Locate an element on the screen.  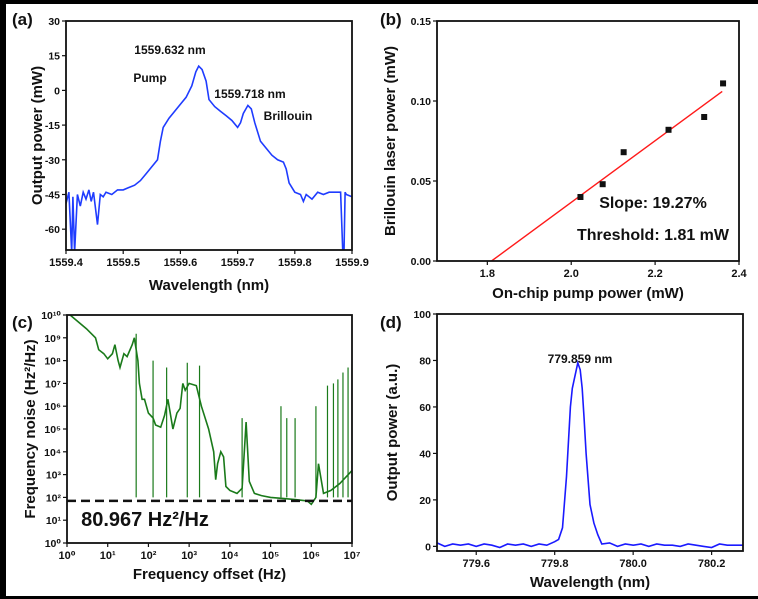
y-tick-label: 10¹⁰ is located at coordinates (51, 316).